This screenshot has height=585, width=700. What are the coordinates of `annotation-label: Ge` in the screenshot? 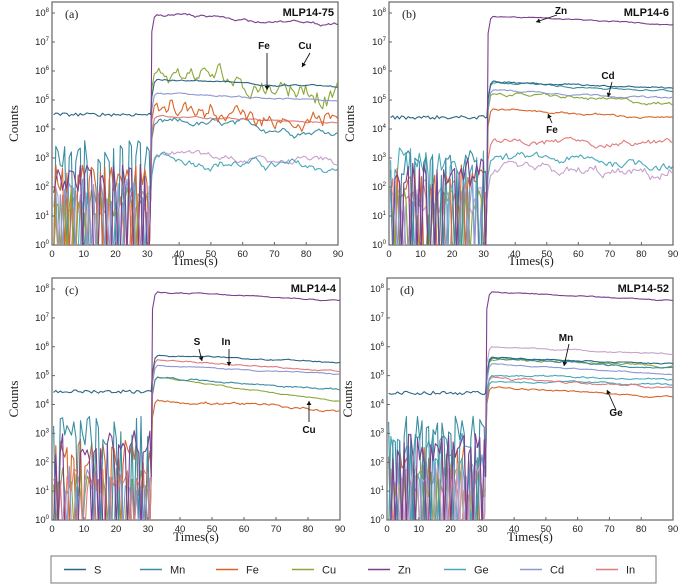 It's located at (616, 413).